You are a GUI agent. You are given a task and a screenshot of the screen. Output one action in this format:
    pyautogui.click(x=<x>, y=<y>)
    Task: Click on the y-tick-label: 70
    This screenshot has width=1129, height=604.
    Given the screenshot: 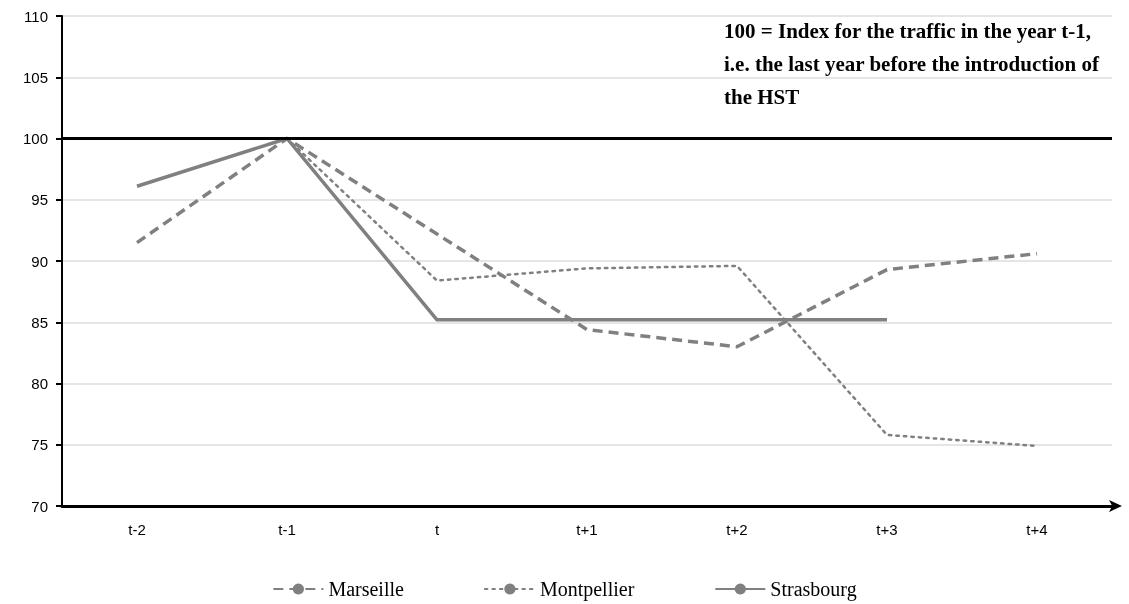 What is the action you would take?
    pyautogui.click(x=39, y=506)
    